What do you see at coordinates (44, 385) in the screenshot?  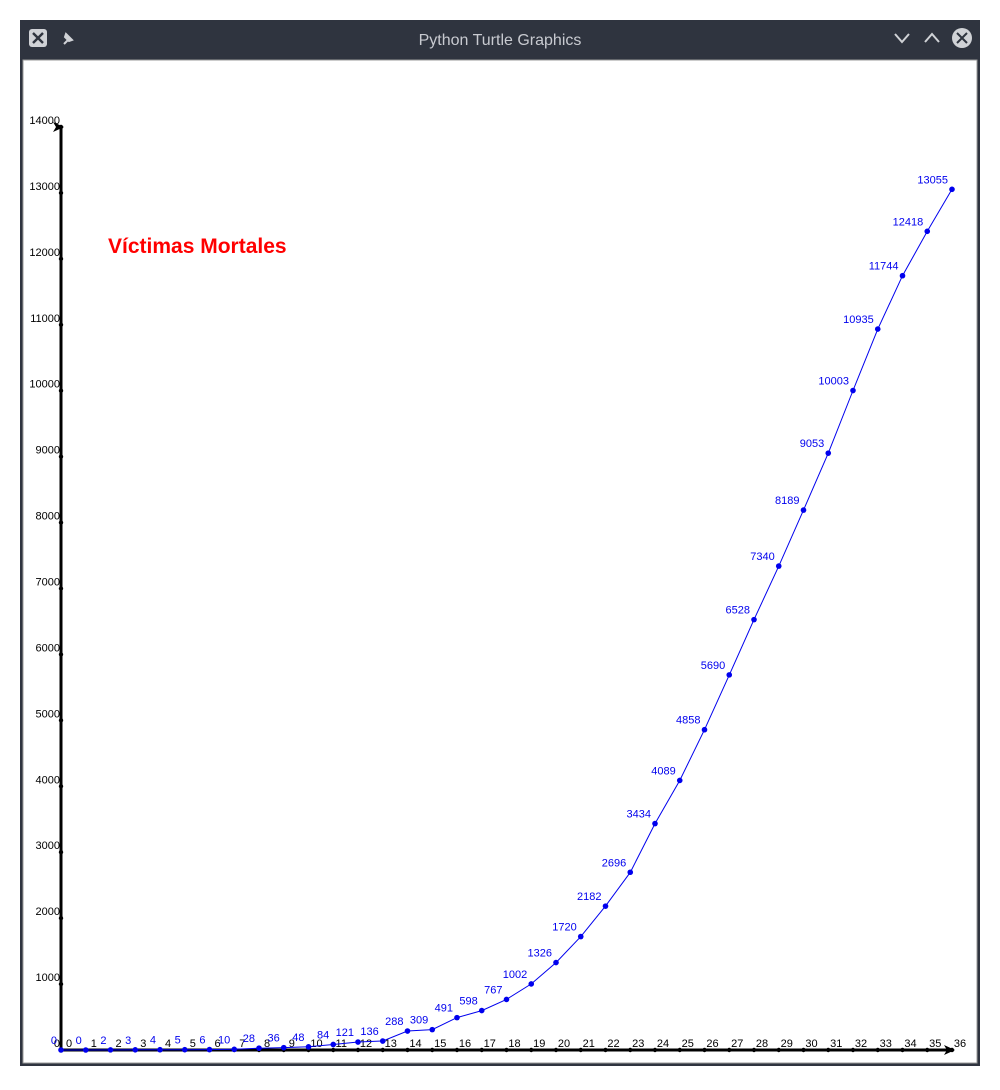 I see `y-tick-label: 10000` at bounding box center [44, 385].